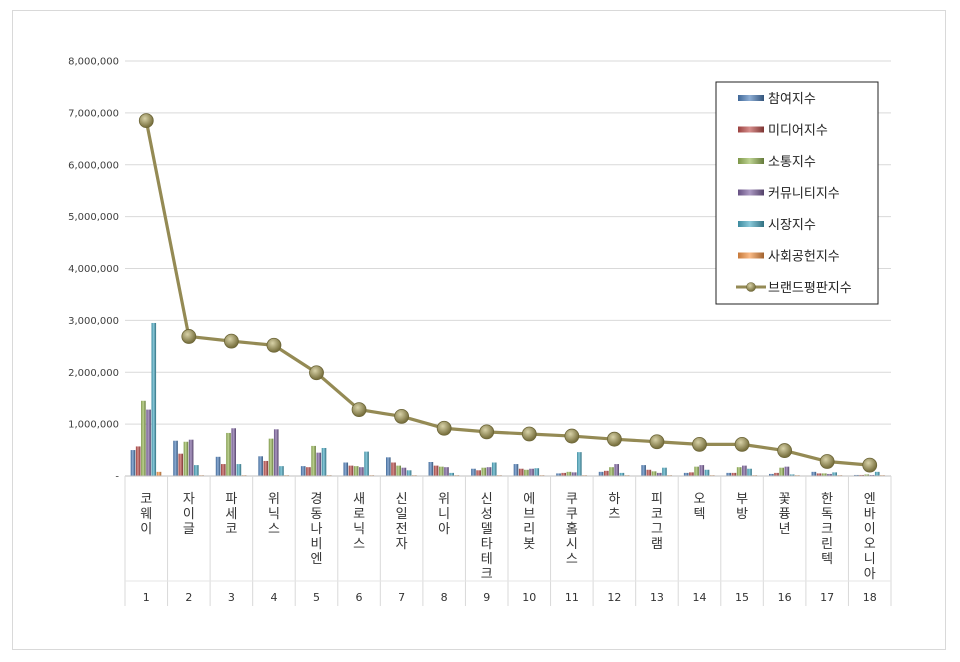 The width and height of the screenshot is (960, 662). Describe the element at coordinates (93, 425) in the screenshot. I see `y-tick-label: 1,000,000` at that location.